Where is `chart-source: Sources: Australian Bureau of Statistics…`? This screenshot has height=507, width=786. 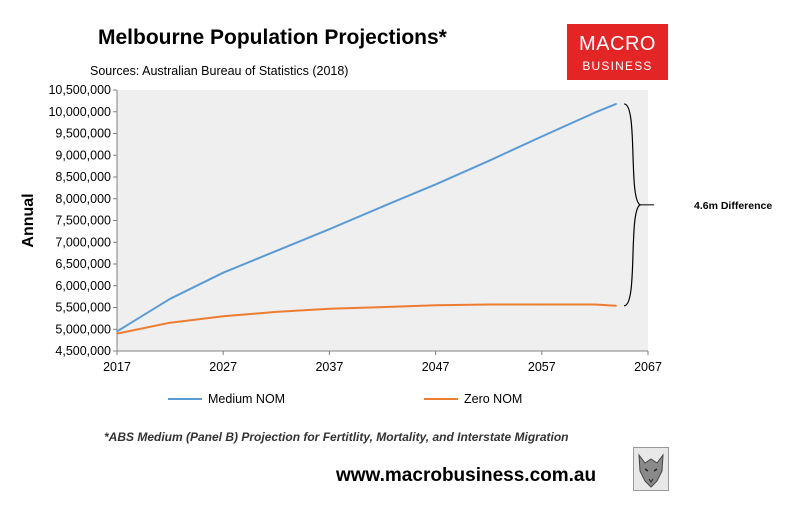 chart-source: Sources: Australian Bureau of Statistics… is located at coordinates (219, 71).